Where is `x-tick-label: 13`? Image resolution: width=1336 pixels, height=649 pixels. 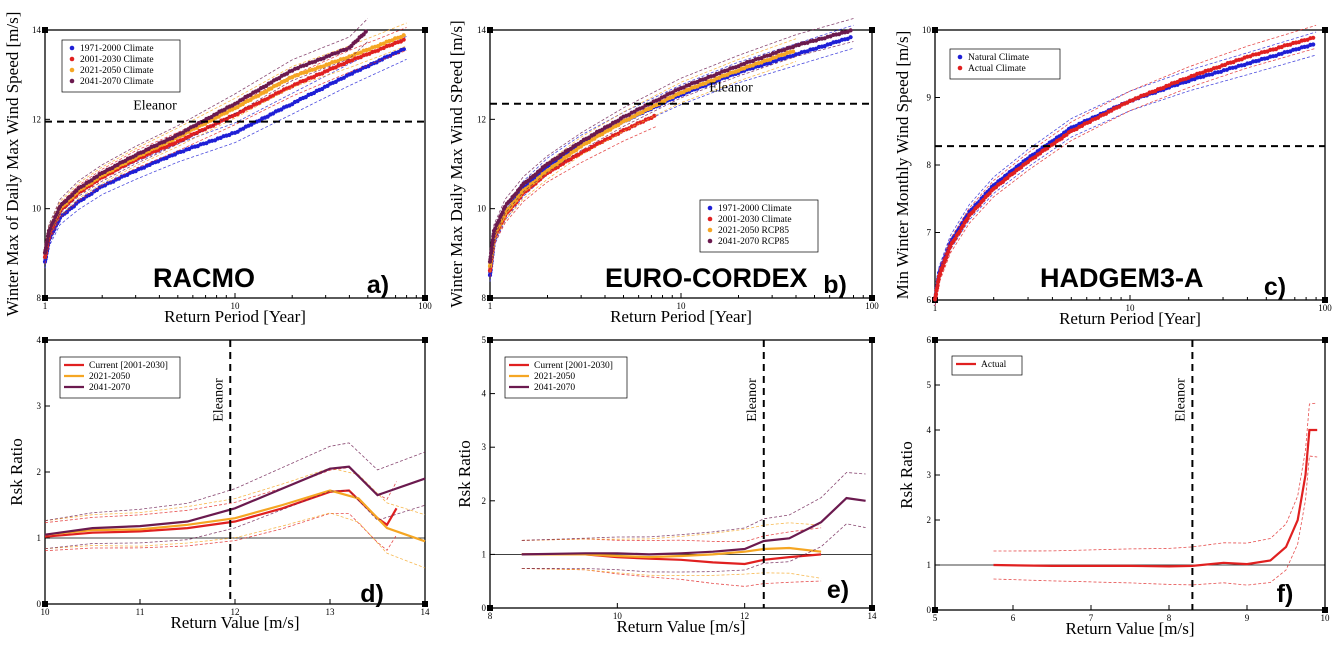
x-tick-label: 13 is located at coordinates (331, 612).